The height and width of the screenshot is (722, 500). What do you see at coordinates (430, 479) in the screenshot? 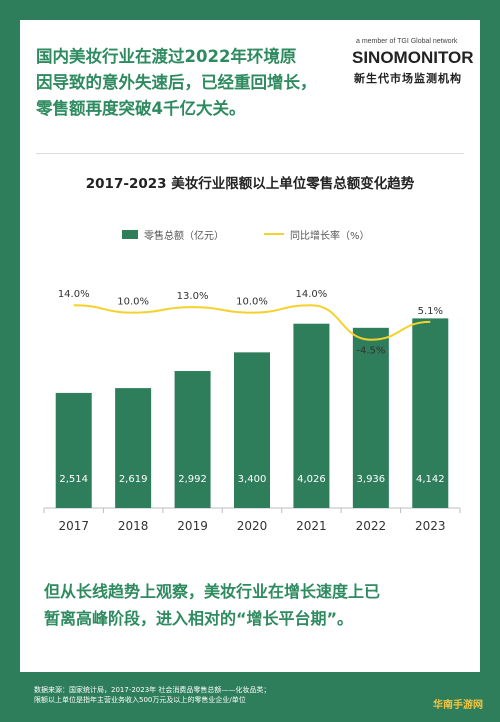
I see `bar-value-label: 4,142` at bounding box center [430, 479].